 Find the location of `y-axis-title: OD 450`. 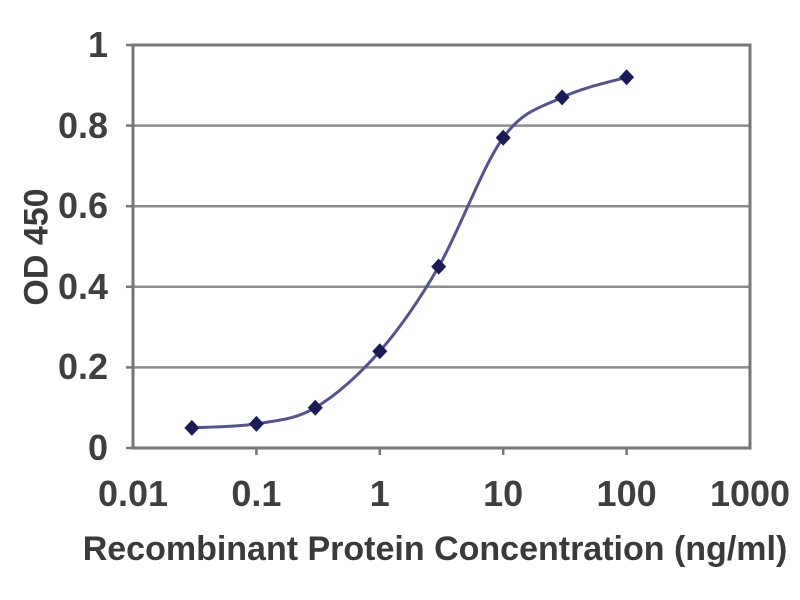

y-axis-title: OD 450 is located at coordinates (36, 247).